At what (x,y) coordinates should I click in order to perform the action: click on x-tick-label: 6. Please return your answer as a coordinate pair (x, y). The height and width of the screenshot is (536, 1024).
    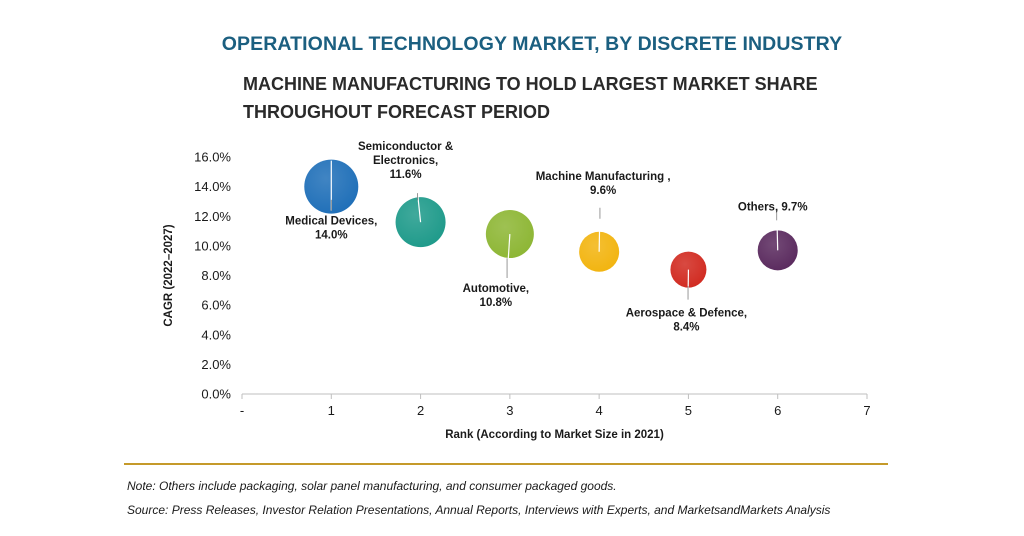
    Looking at the image, I should click on (777, 410).